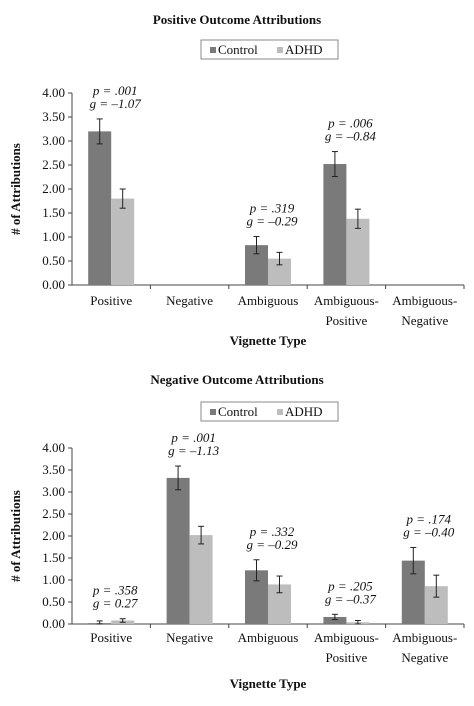  What do you see at coordinates (116, 103) in the screenshot?
I see `annotation-effect-size: g = –1.07` at bounding box center [116, 103].